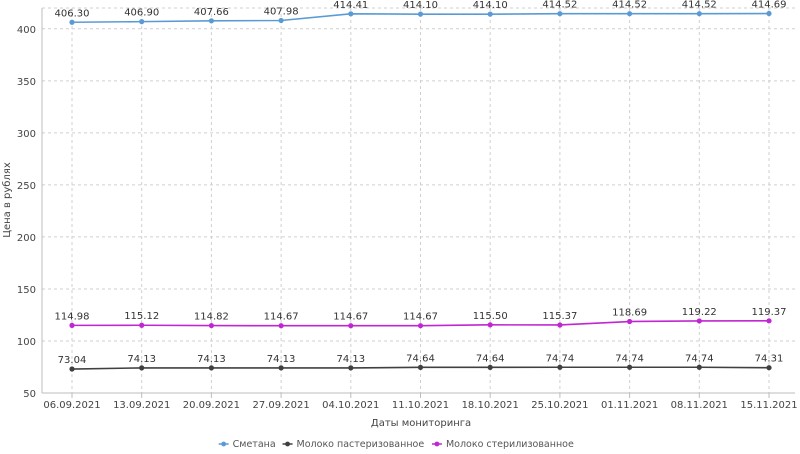 The width and height of the screenshot is (800, 454). Describe the element at coordinates (26, 82) in the screenshot. I see `y-tick-label: 350` at that location.